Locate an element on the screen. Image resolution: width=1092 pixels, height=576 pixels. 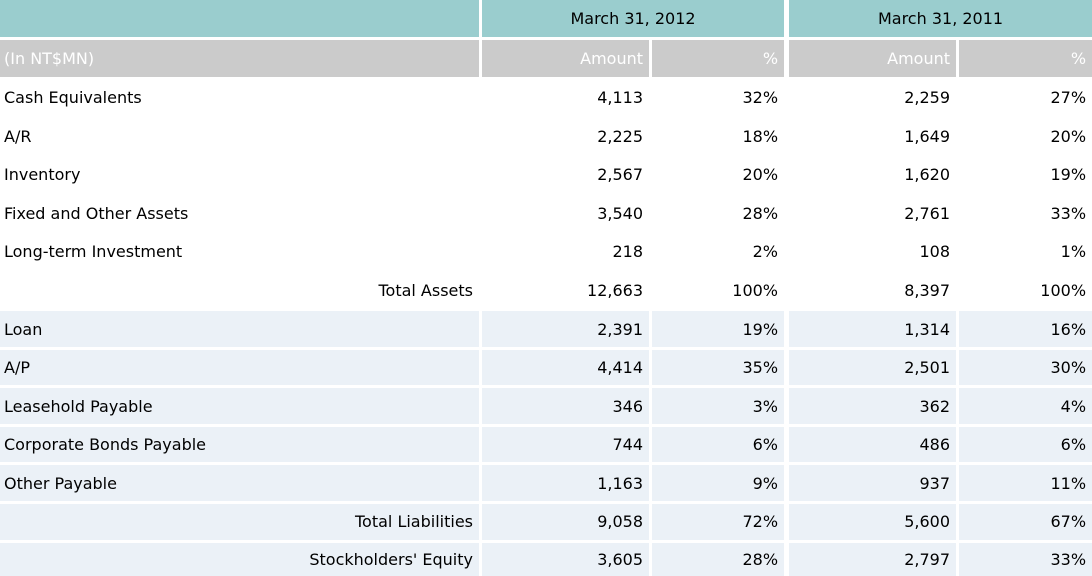
table-row-loan: Loan 2,391 19% 1,314 16% is located at coordinates (546, 330).